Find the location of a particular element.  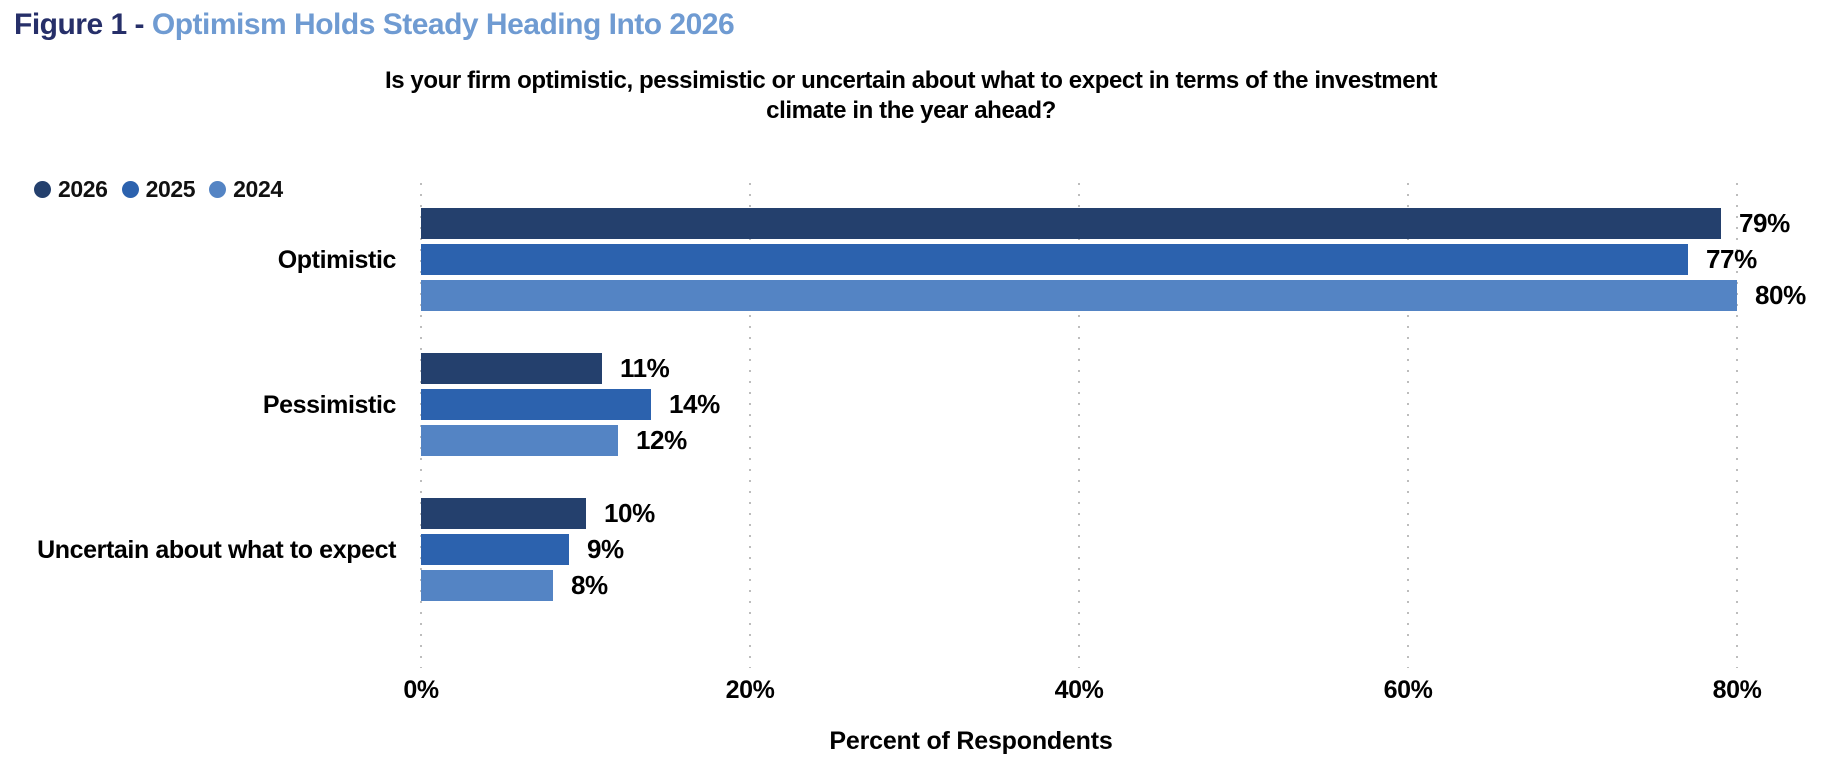

bar-value-label: 9% is located at coordinates (605, 549).